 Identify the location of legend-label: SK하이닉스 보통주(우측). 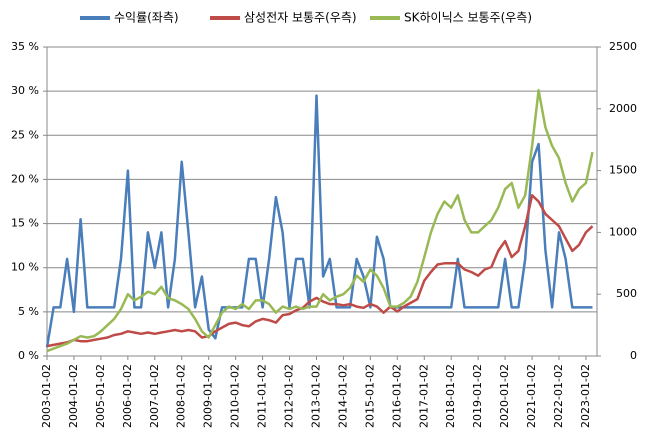
(468, 18).